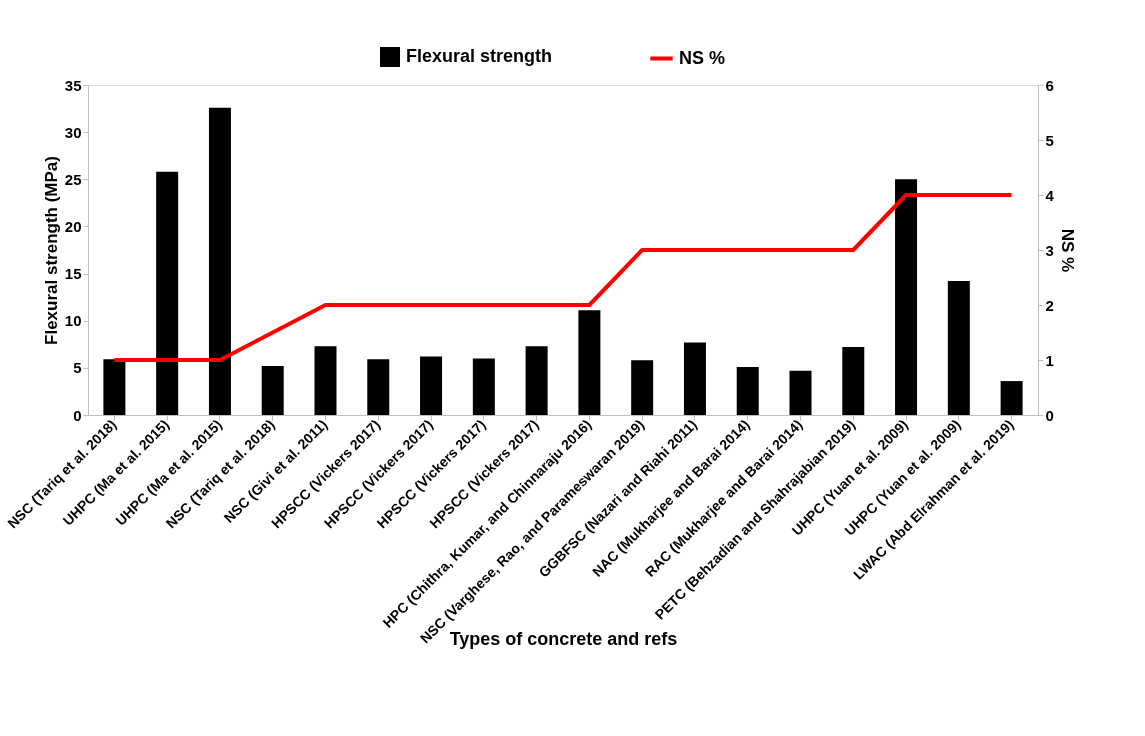 This screenshot has width=1145, height=736. Describe the element at coordinates (77, 415) in the screenshot. I see `y-tick-label: 0` at that location.